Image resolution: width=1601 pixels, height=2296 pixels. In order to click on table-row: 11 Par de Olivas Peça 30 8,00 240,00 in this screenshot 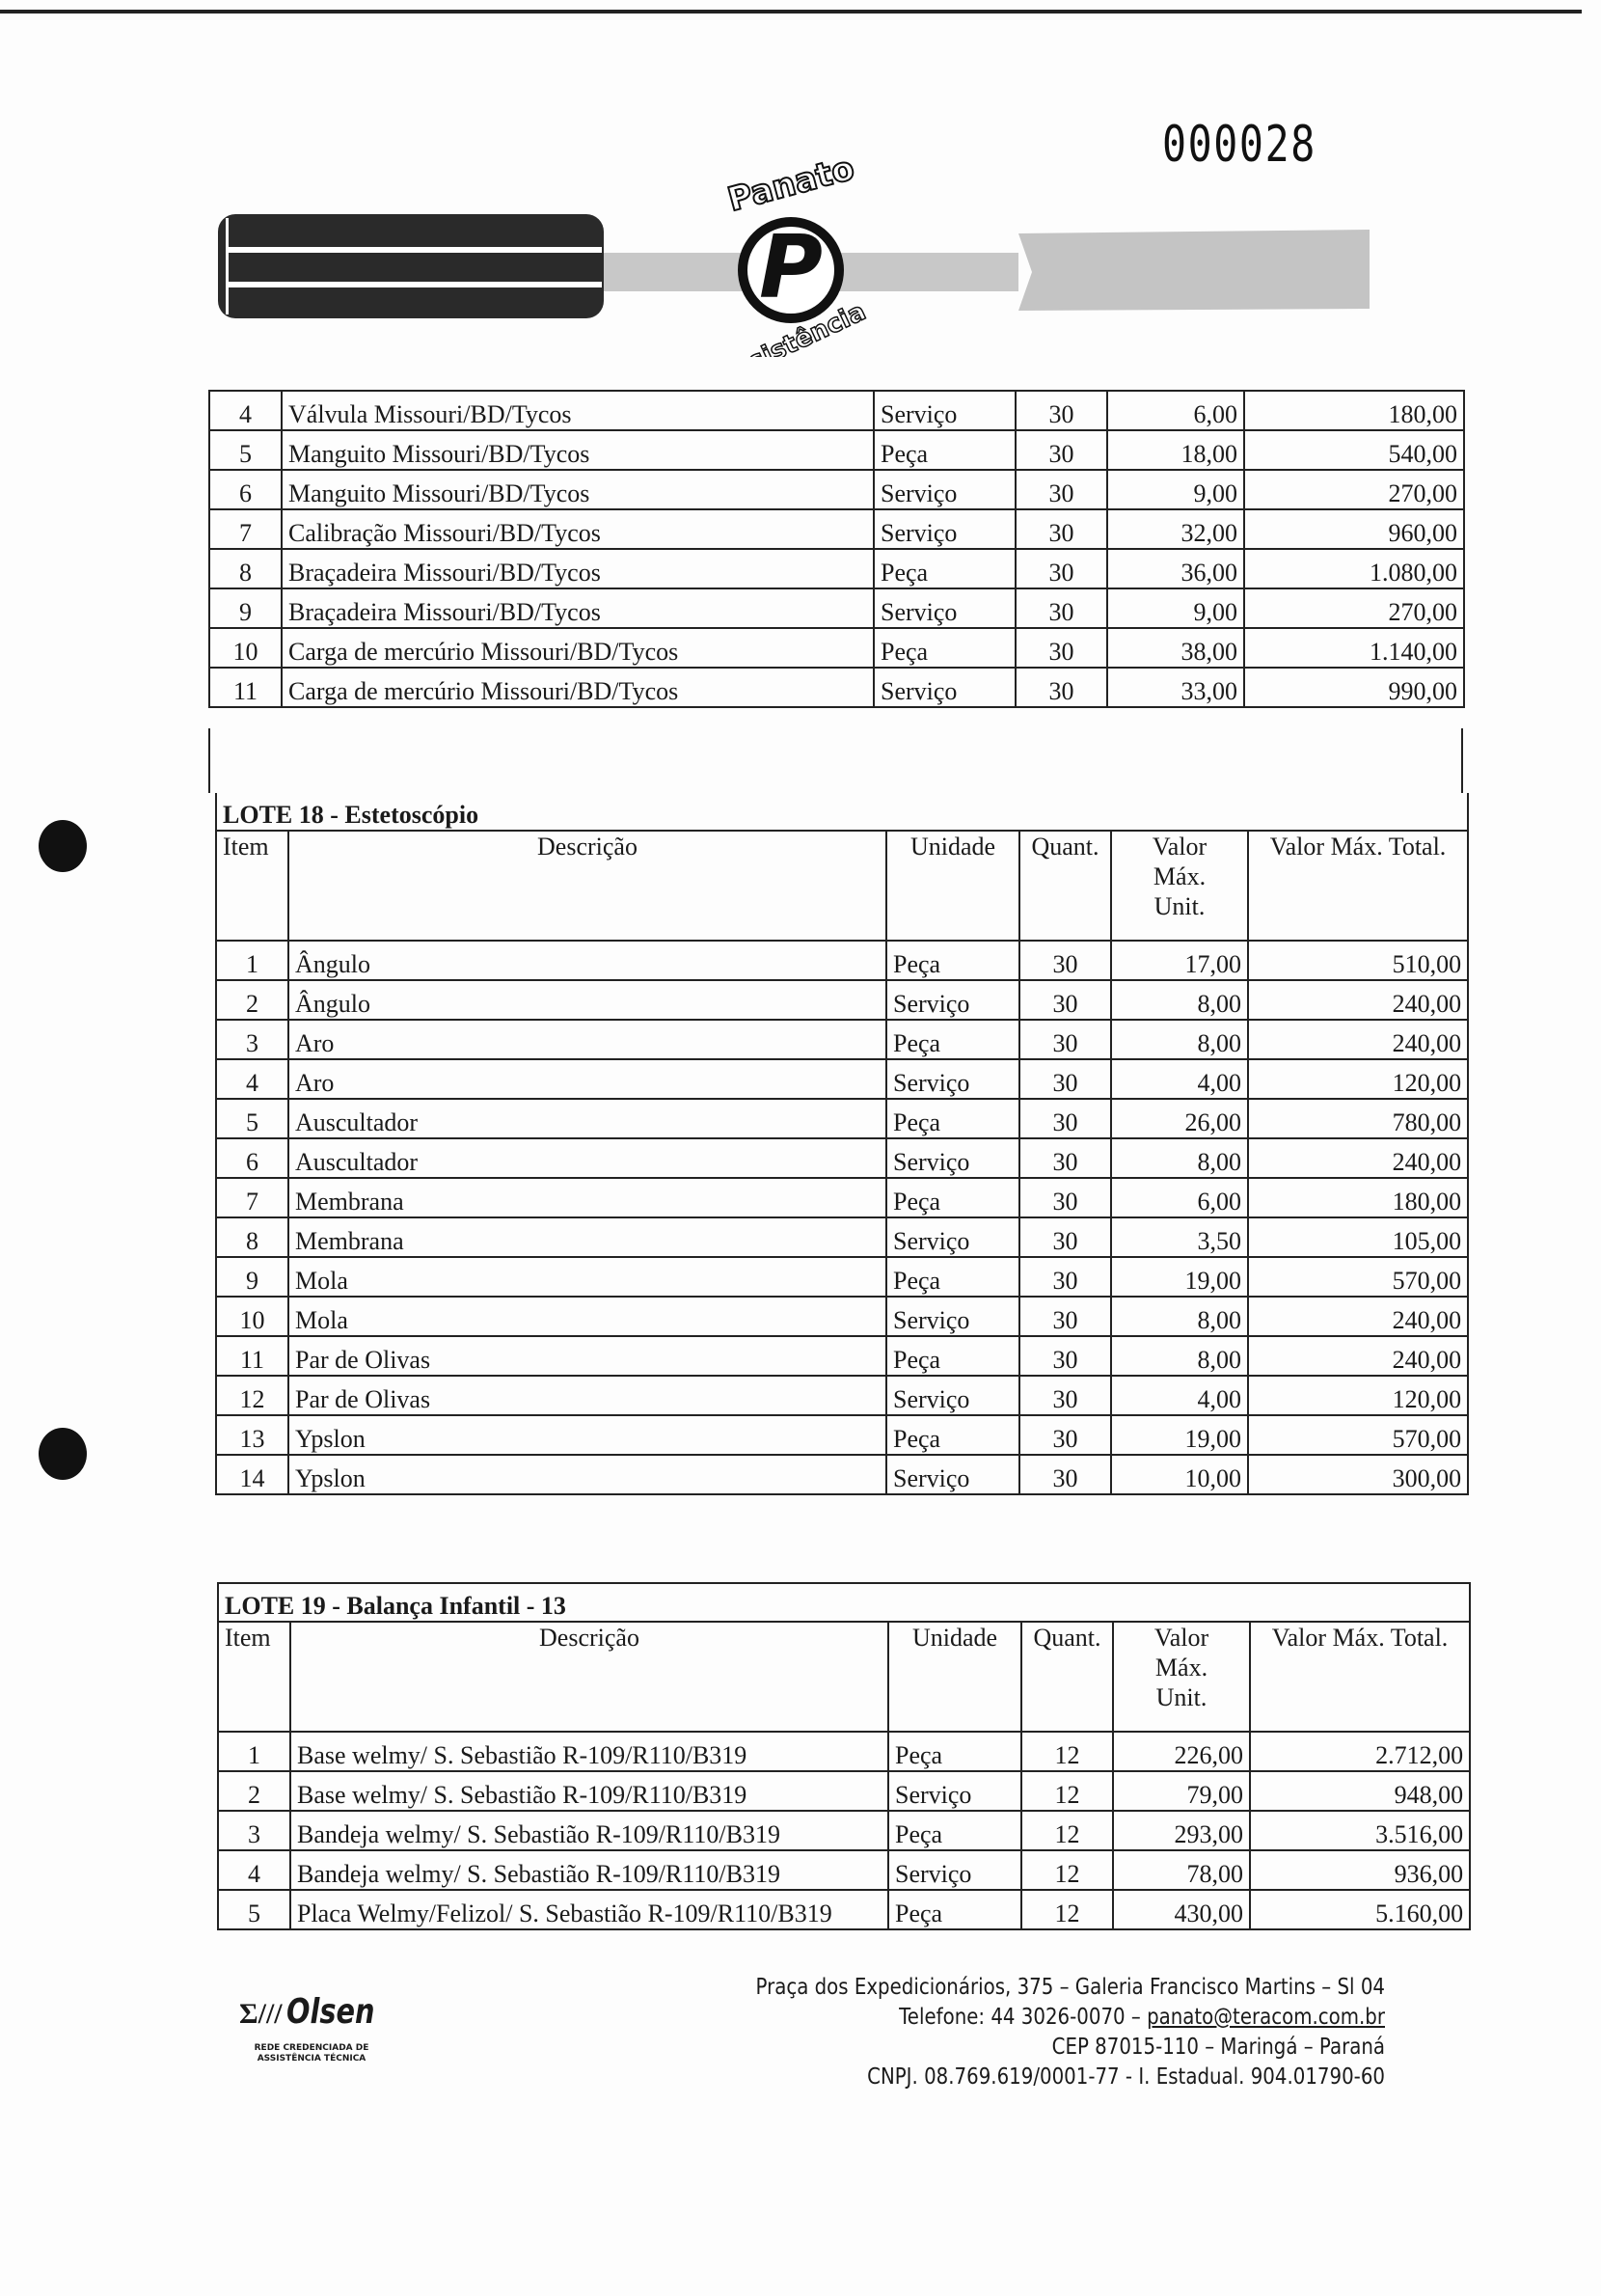, I will do `click(842, 1356)`.